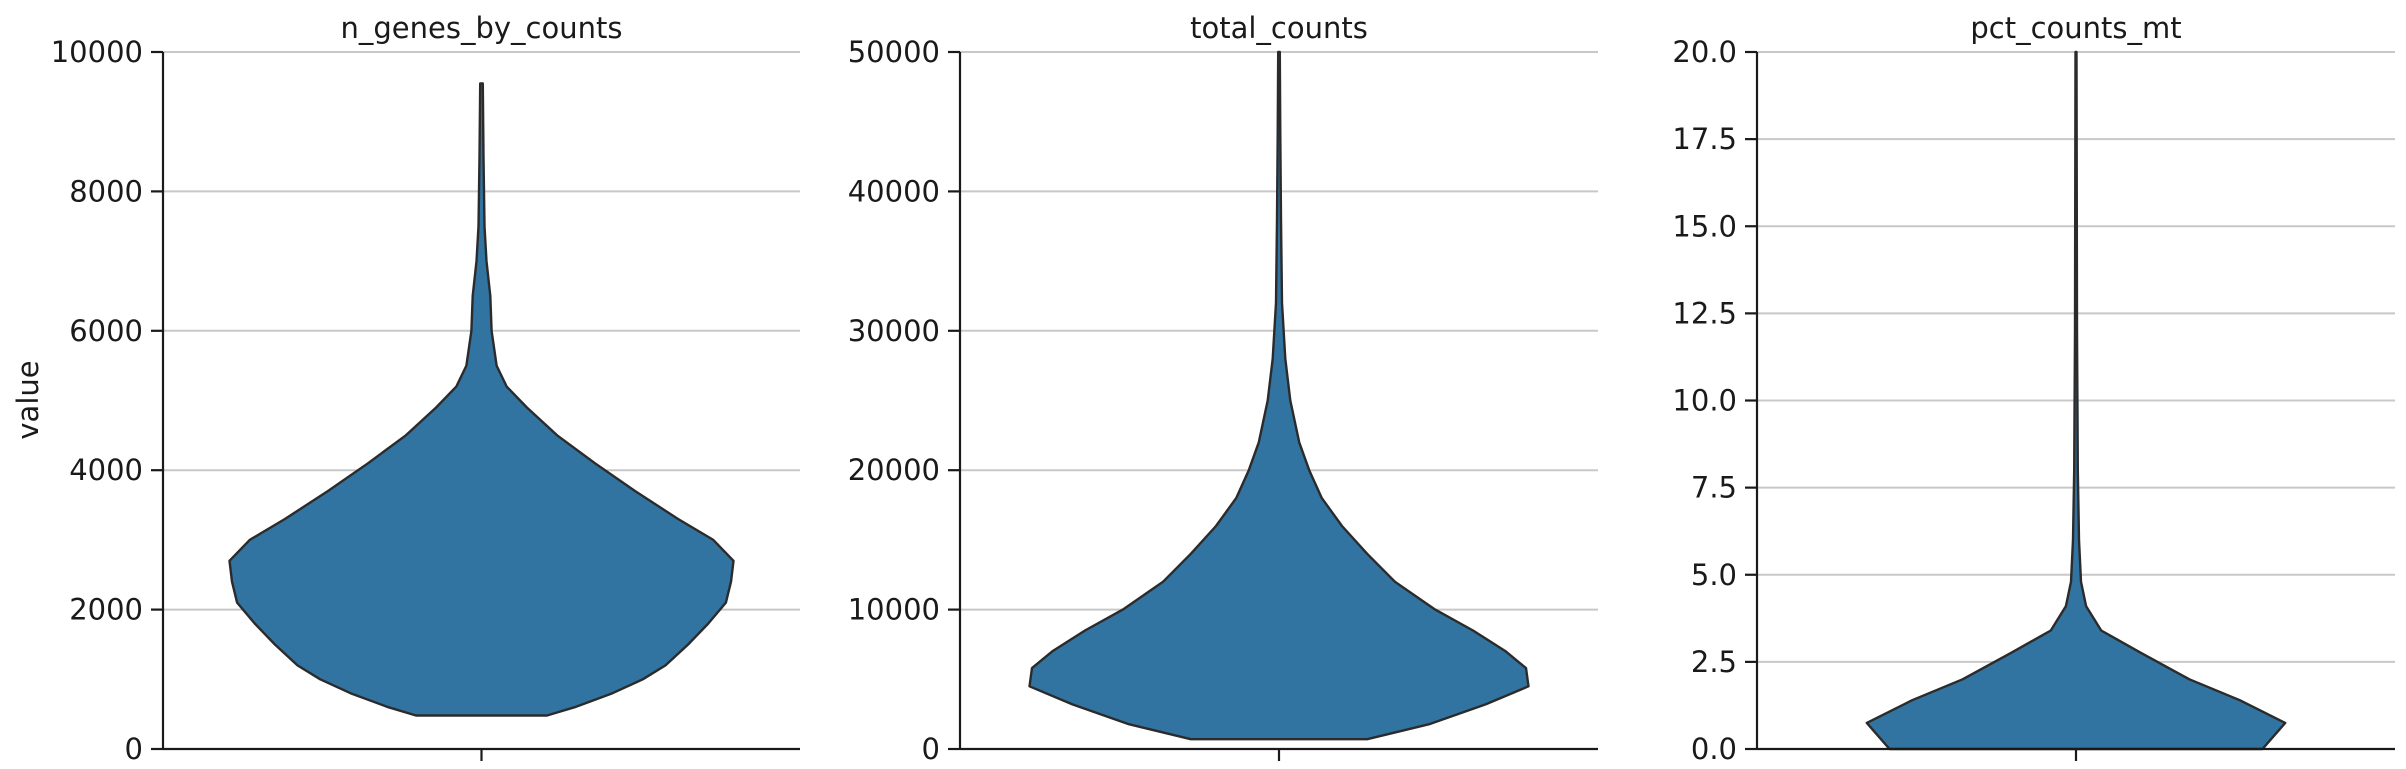 The image size is (2406, 769). I want to click on y-tick-label: 2000, so click(106, 610).